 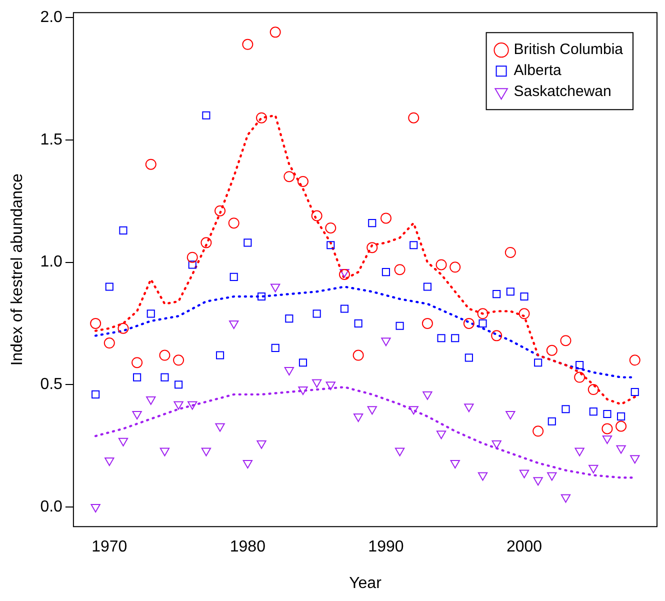 I want to click on y-tick-label: 0.0, so click(x=51, y=507).